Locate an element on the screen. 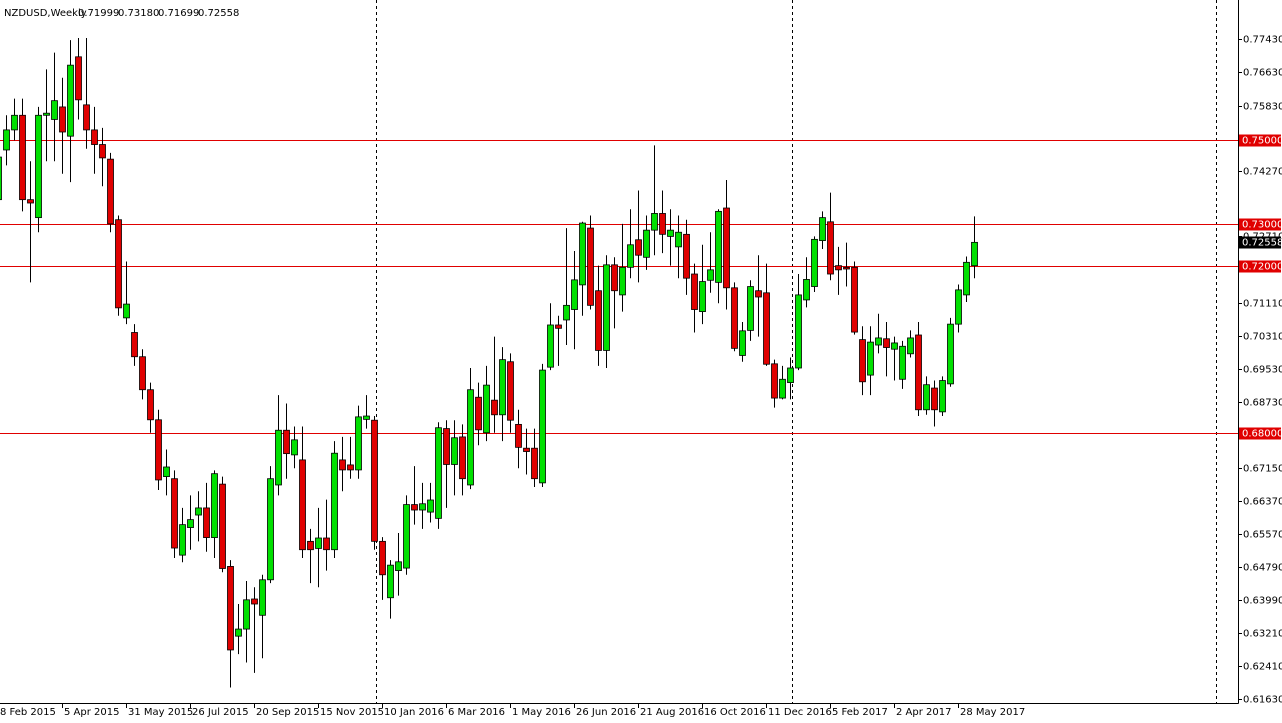 This screenshot has width=1282, height=723. price-label-box is located at coordinates (1260, 242).